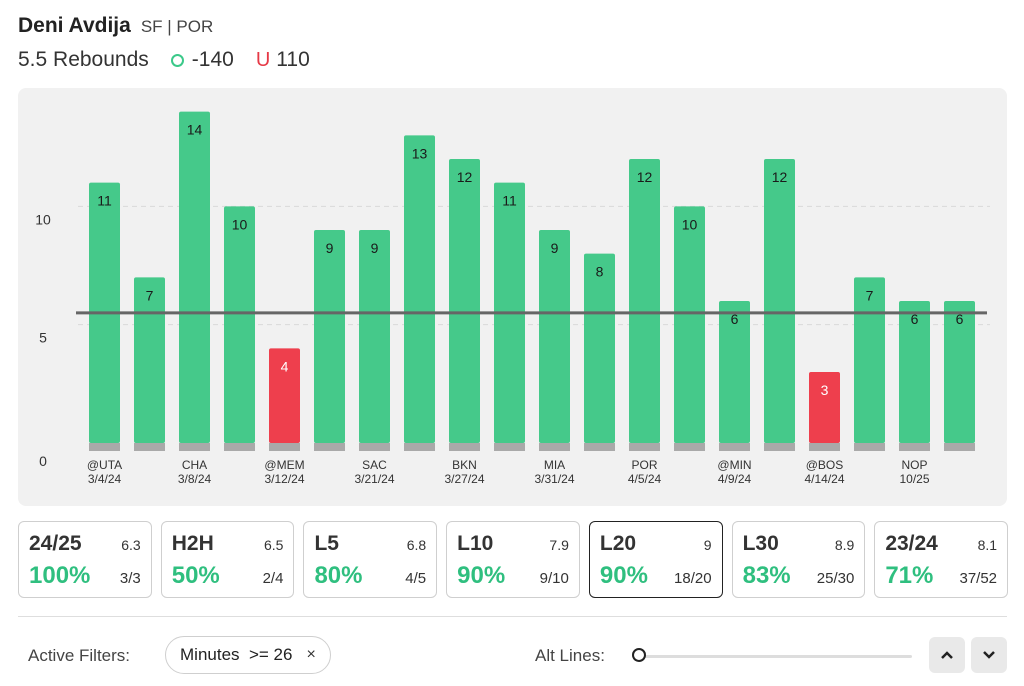 Image resolution: width=1024 pixels, height=686 pixels. Describe the element at coordinates (85, 559) in the screenshot. I see `split-card-2425: 24/25 6.3 100% 3/3` at that location.